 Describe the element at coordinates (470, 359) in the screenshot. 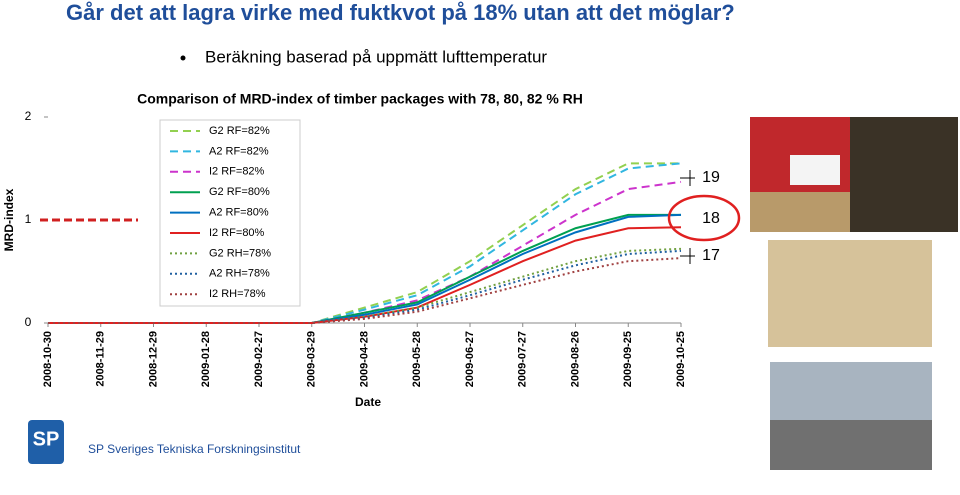

I see `x-tick-label: 2009-06-27` at that location.